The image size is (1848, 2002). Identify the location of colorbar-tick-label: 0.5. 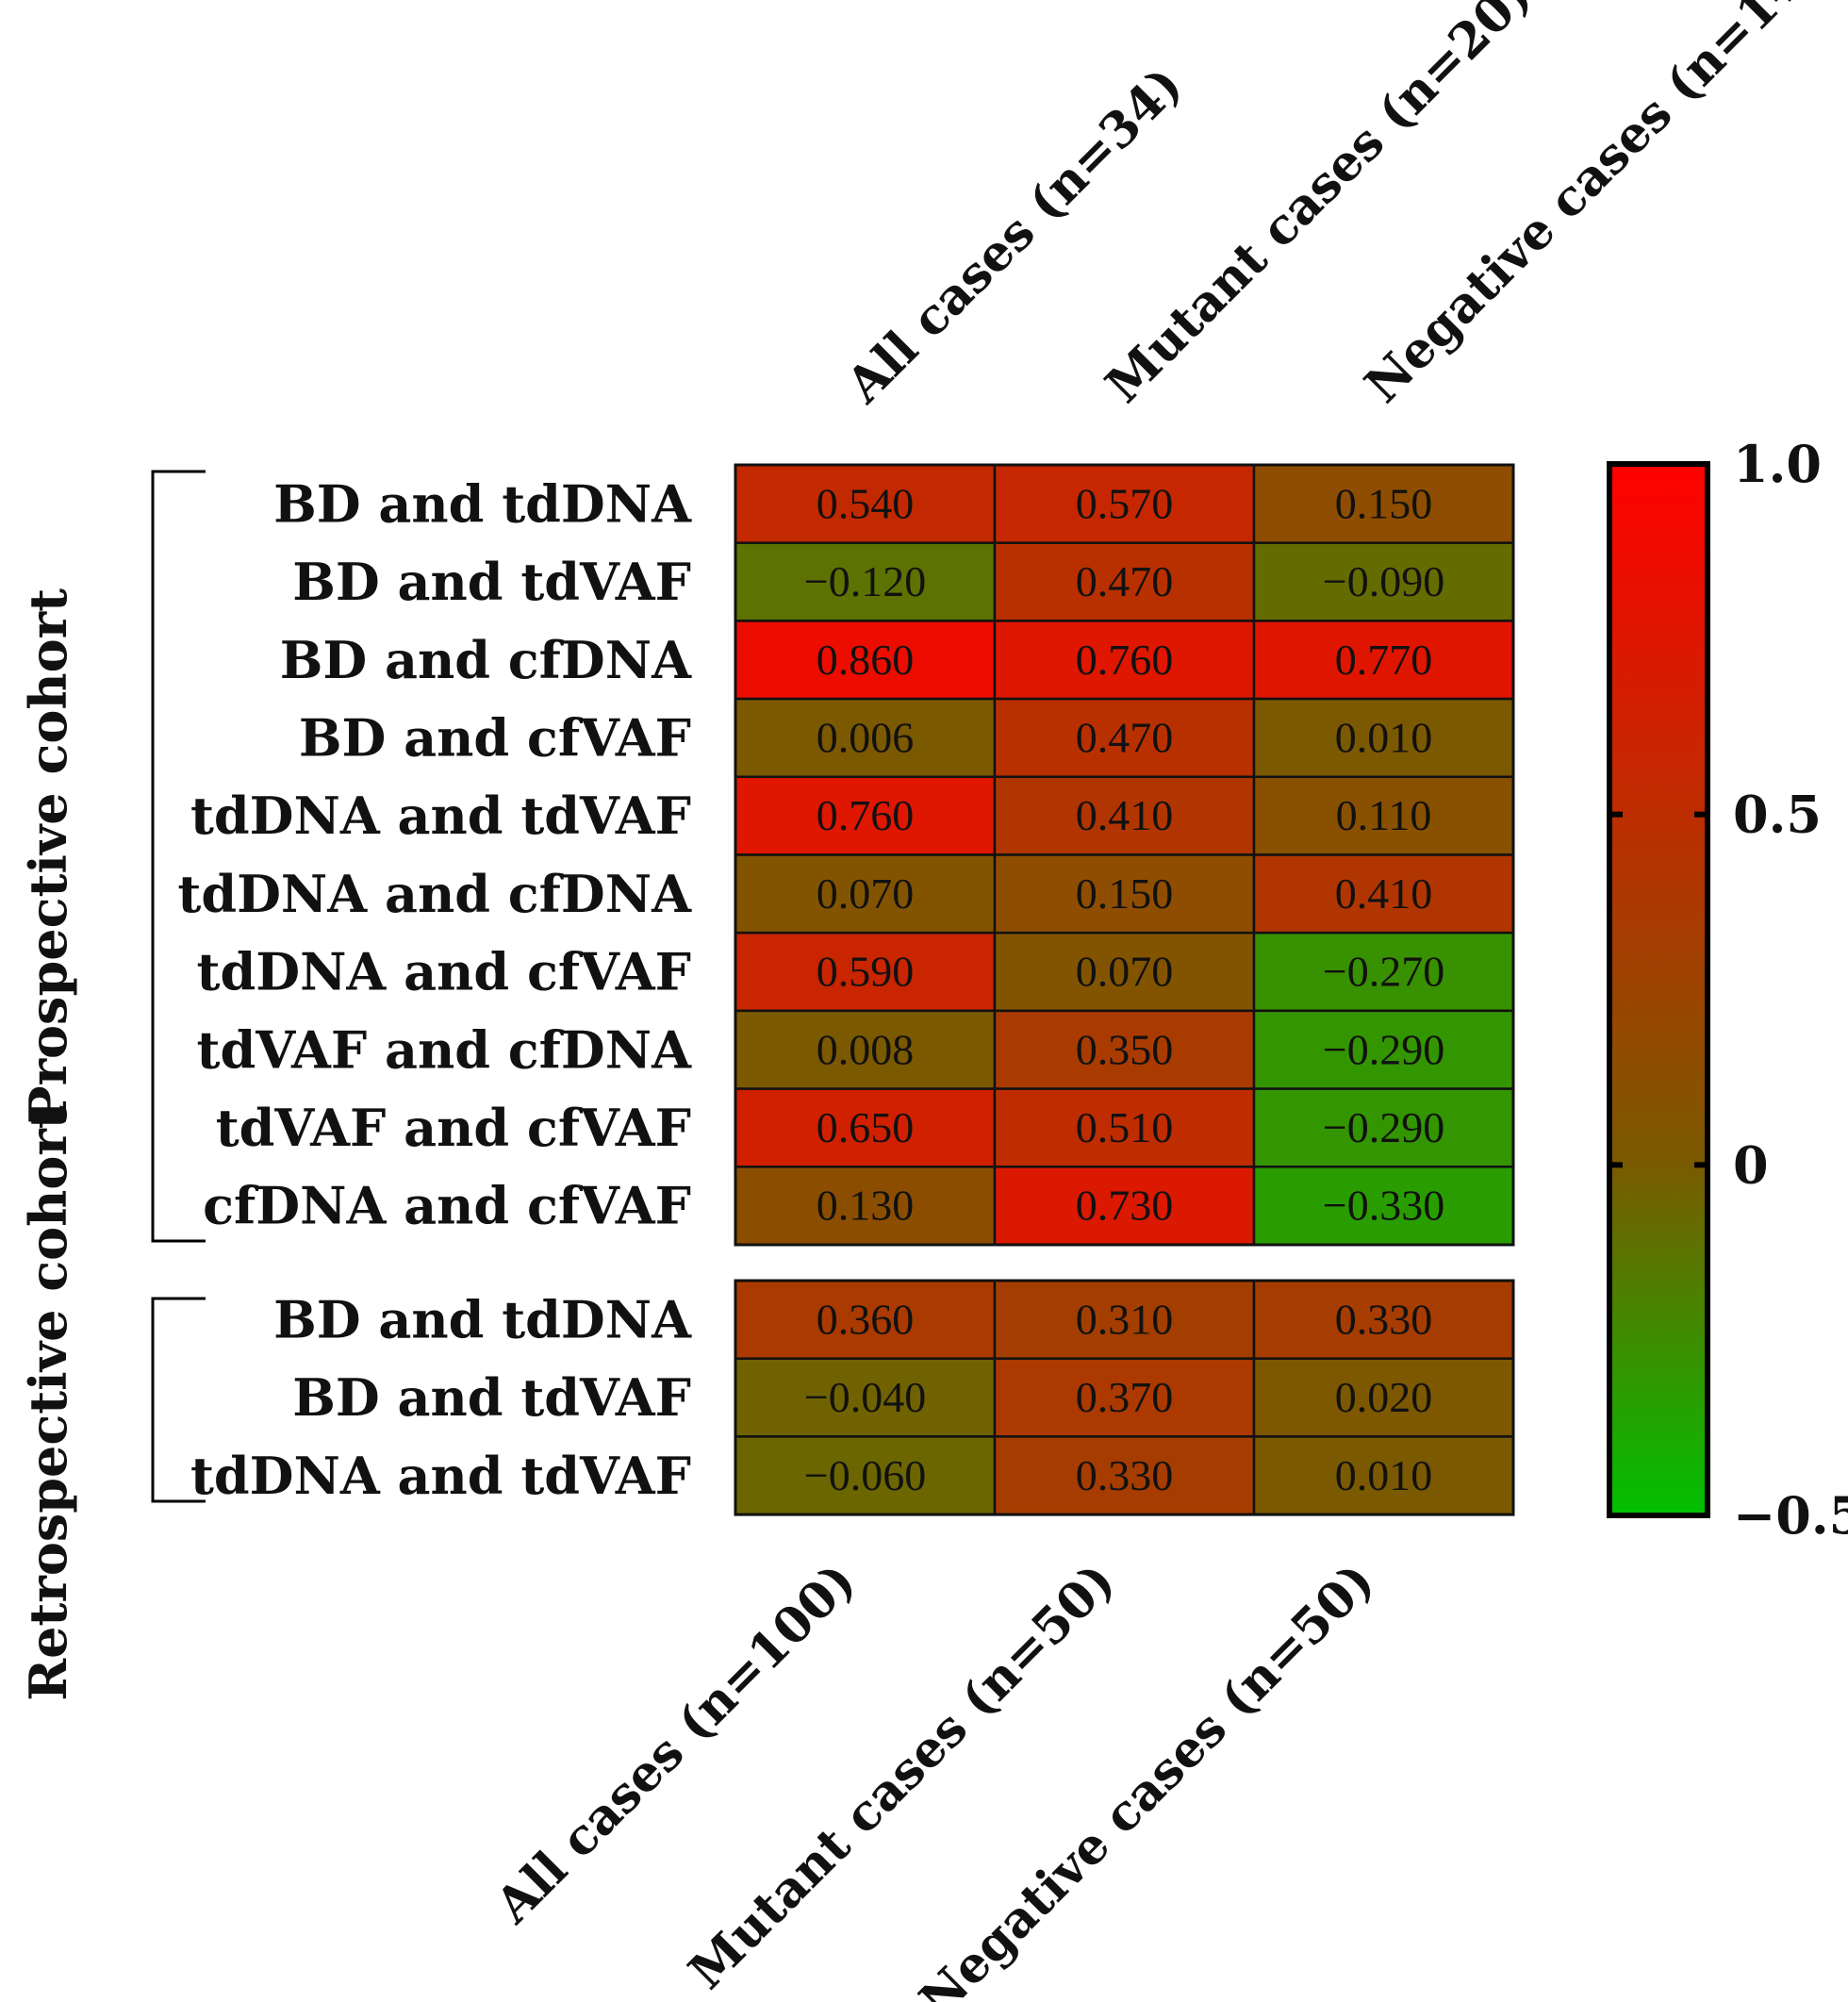
(1777, 815).